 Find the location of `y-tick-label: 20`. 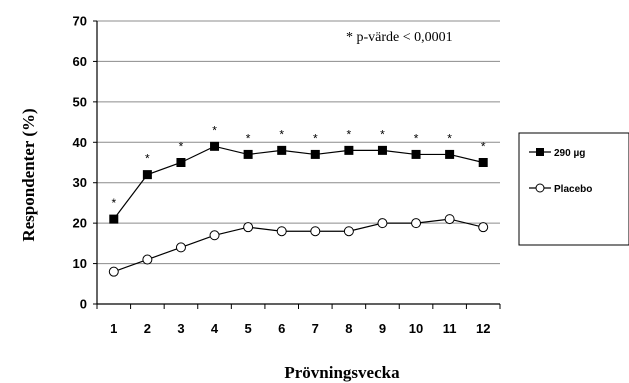

y-tick-label: 20 is located at coordinates (80, 223).